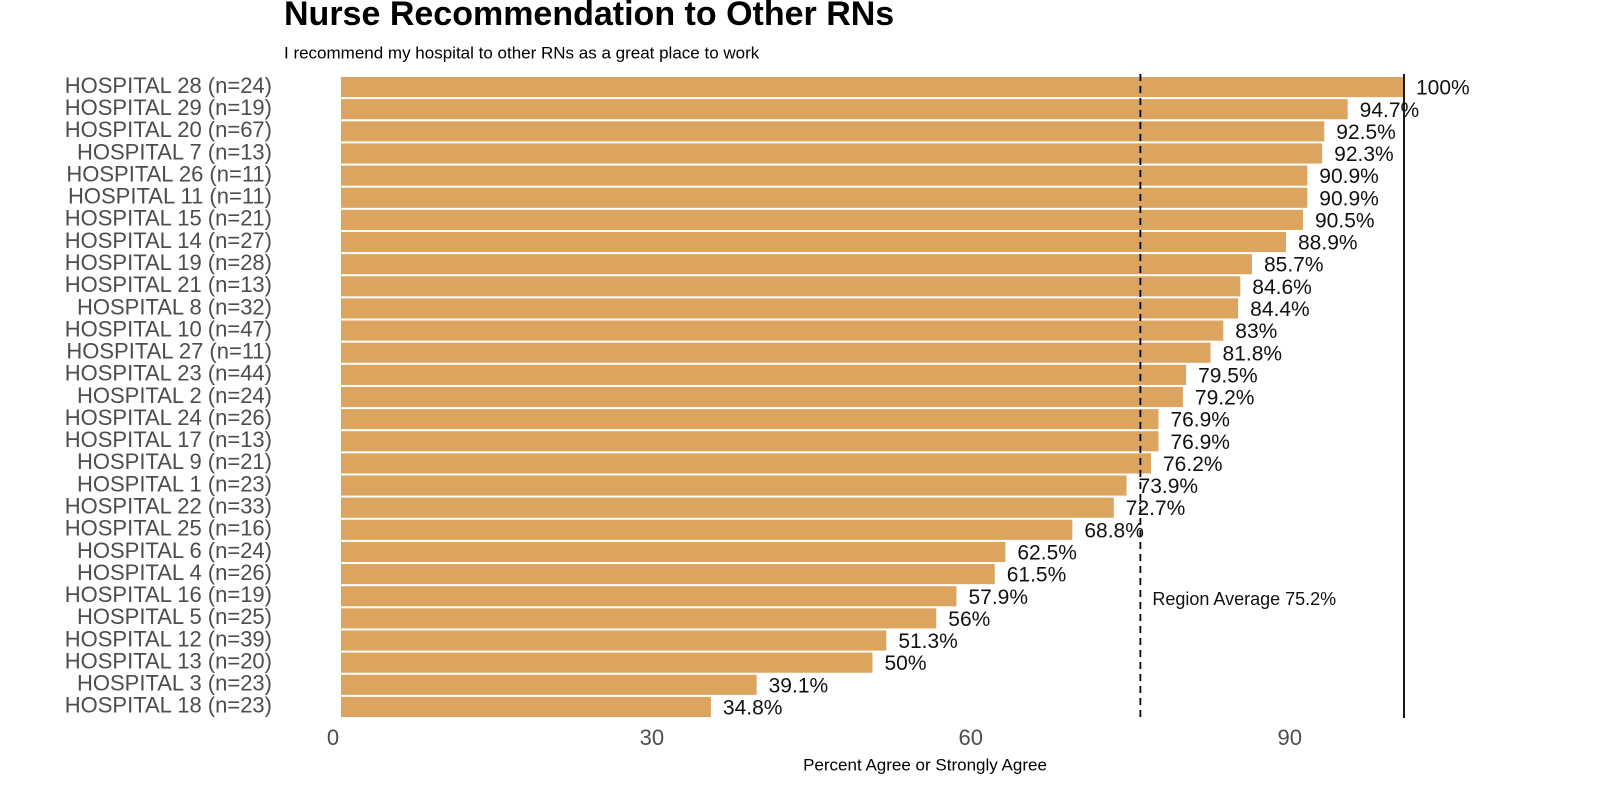  I want to click on category-label: HOSPITAL 26 (n=11), so click(169, 173).